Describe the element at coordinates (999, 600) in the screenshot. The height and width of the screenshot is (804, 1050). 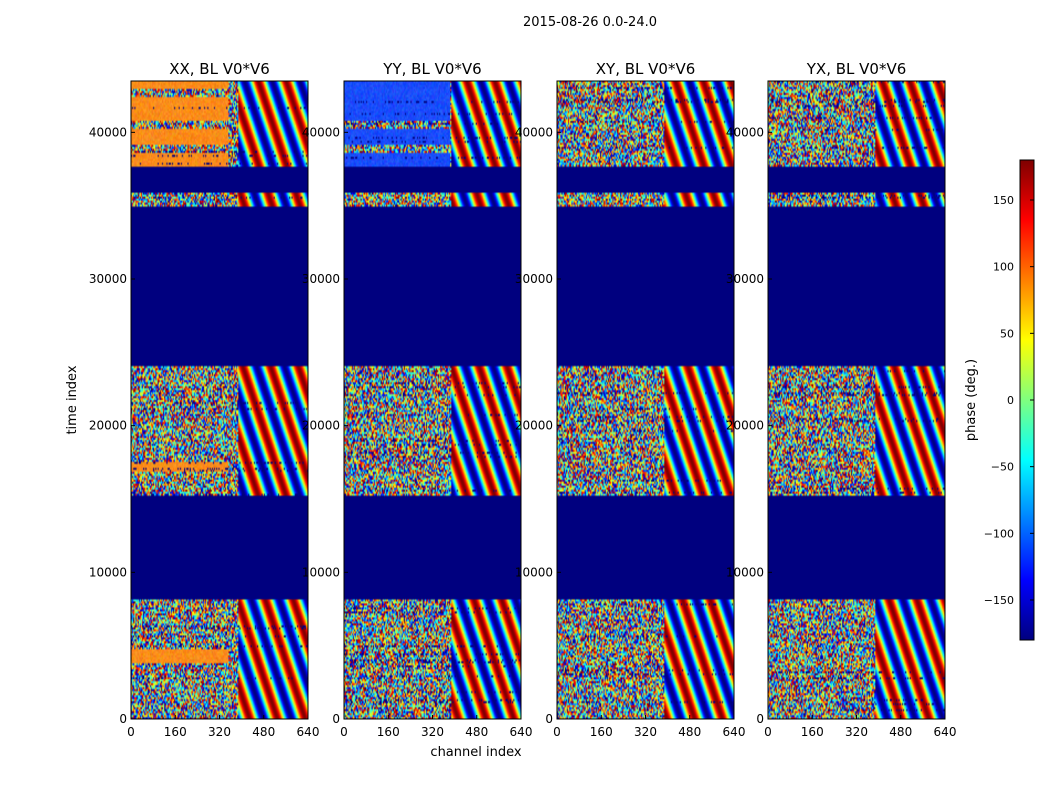
I see `colorbar-tick-label: −150` at that location.